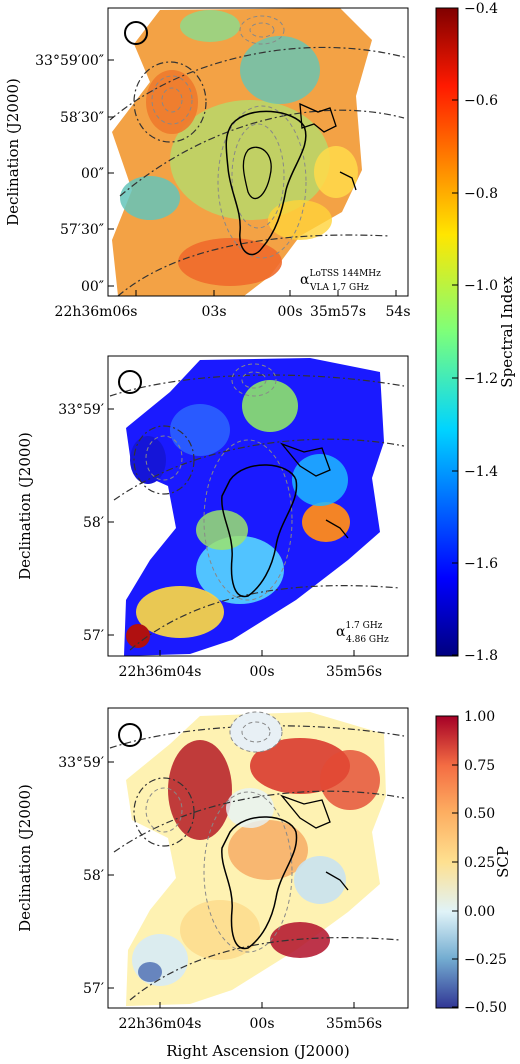 The height and width of the screenshot is (1064, 520). Describe the element at coordinates (481, 656) in the screenshot. I see `colorbar-tick-label: −1.8` at that location.